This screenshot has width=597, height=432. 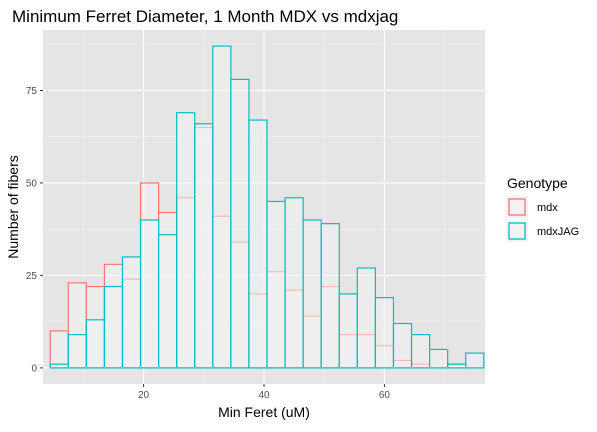 I want to click on legend-key-mdxjag, so click(x=517, y=231).